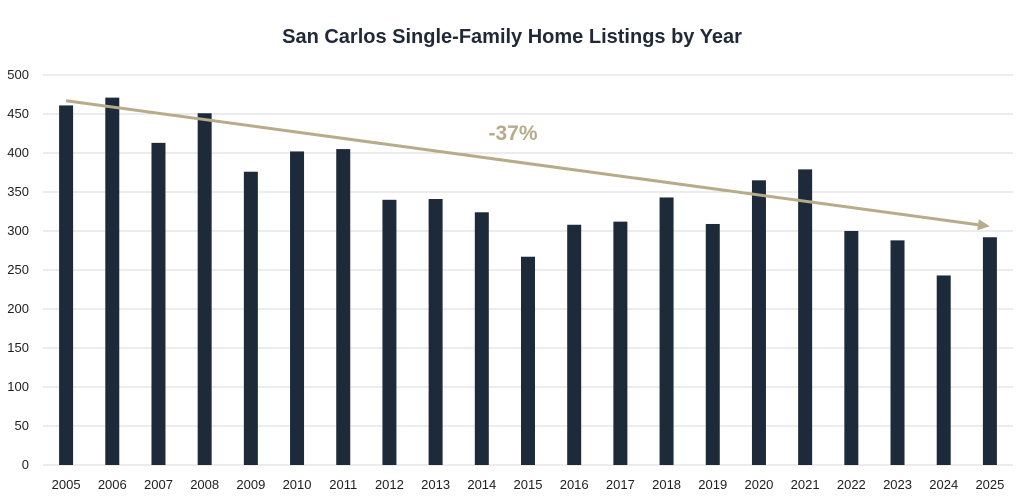  What do you see at coordinates (574, 344) in the screenshot?
I see `bar-2016` at bounding box center [574, 344].